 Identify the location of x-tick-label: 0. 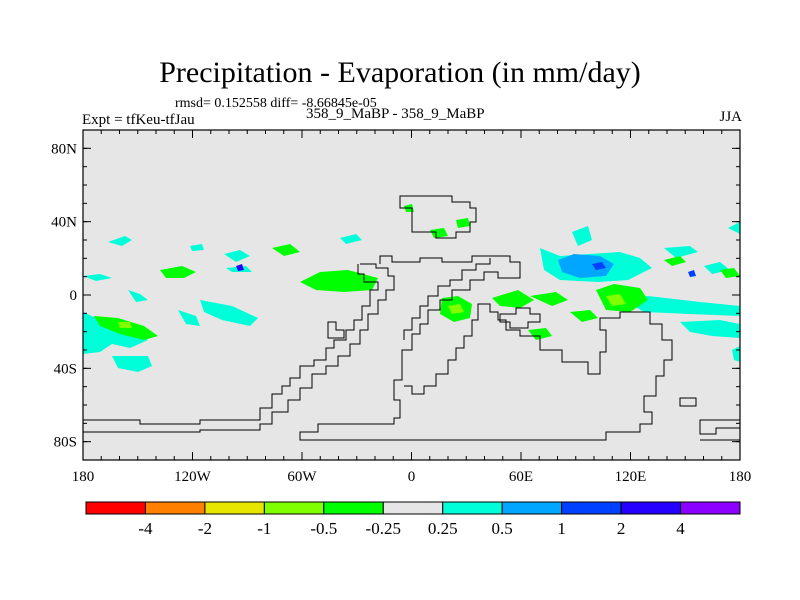
(412, 477).